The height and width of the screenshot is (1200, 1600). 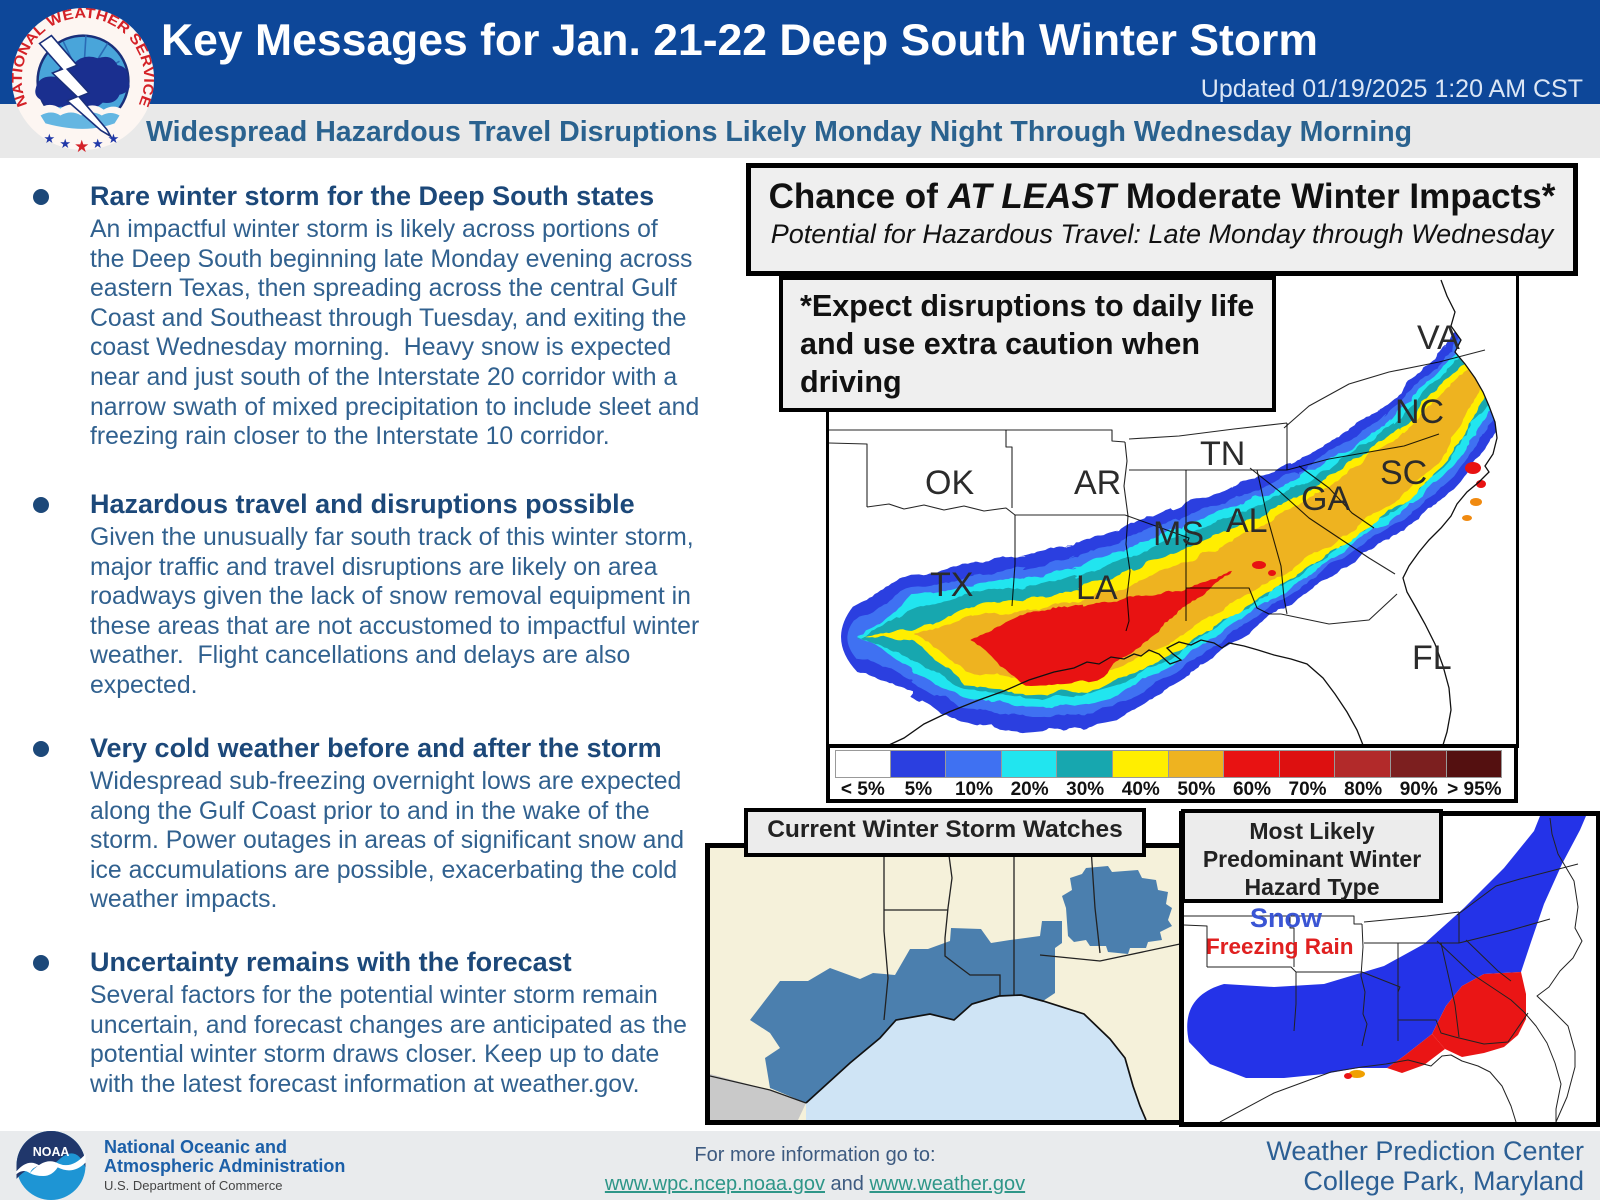 What do you see at coordinates (1403, 473) in the screenshot?
I see `svg-text: SC` at bounding box center [1403, 473].